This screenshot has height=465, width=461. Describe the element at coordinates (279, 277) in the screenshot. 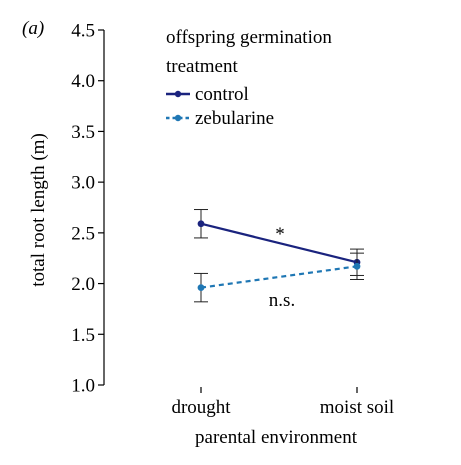

I see `series-line-zebularine` at that location.